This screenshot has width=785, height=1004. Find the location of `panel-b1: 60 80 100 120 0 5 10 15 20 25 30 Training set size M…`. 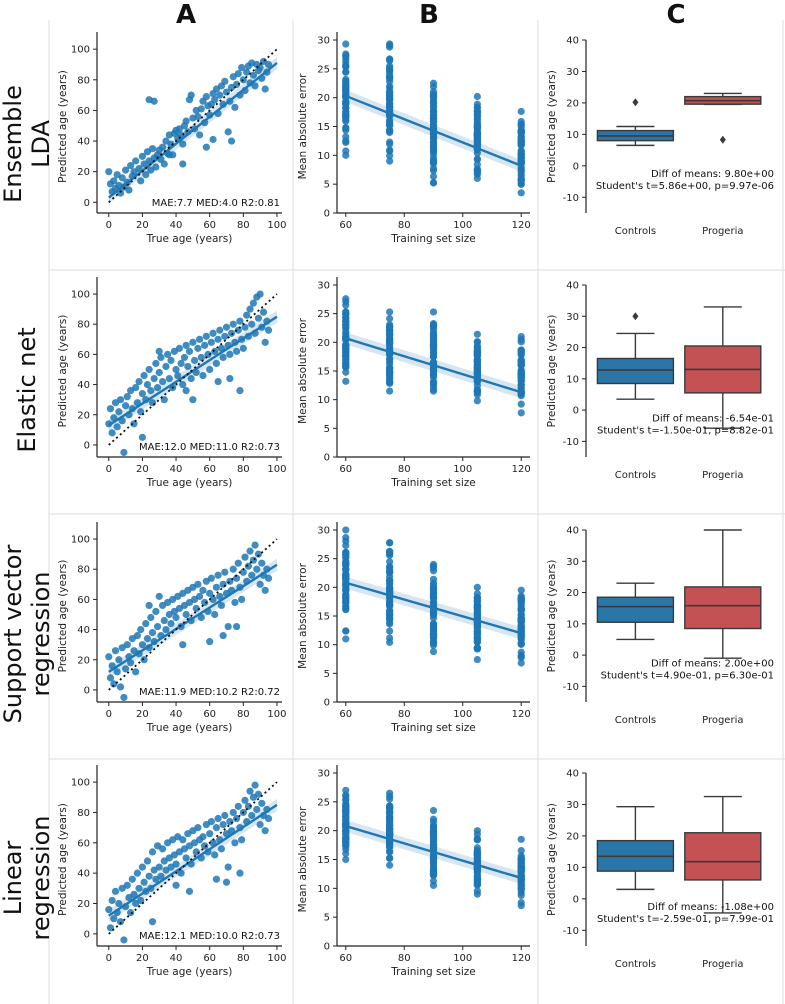

panel-b1: 60 80 100 120 0 5 10 15 20 25 30 Training set size M… is located at coordinates (414, 138).